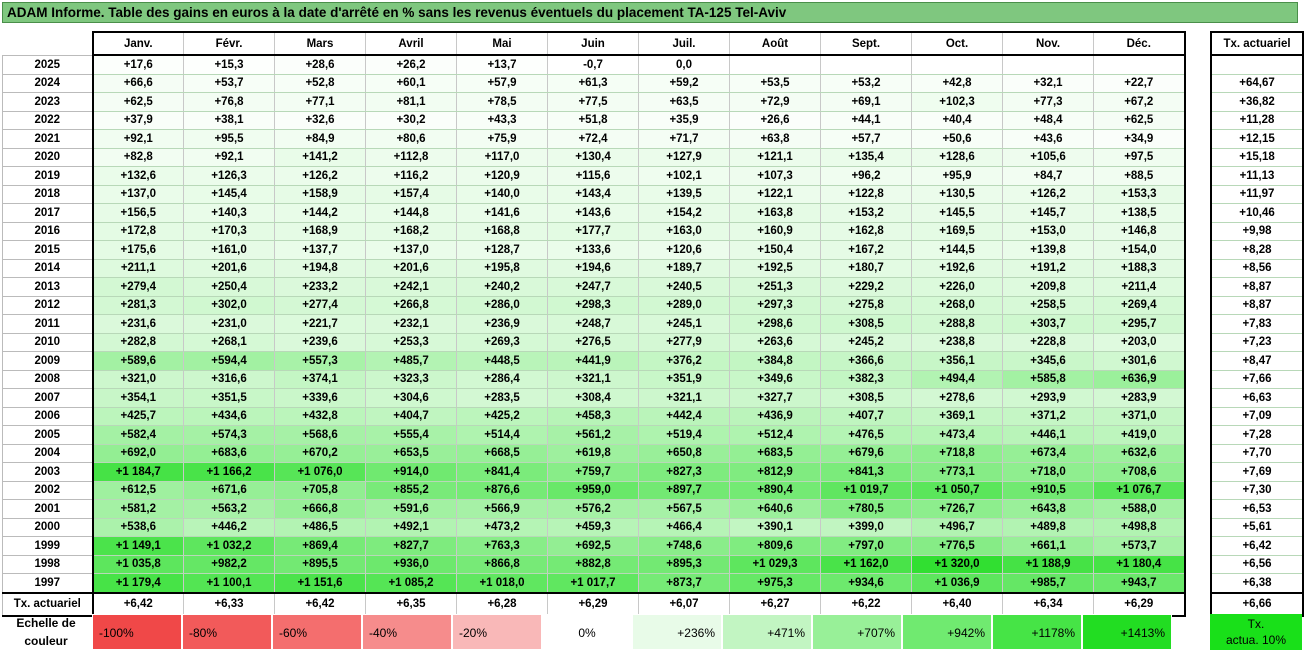 The width and height of the screenshot is (1305, 652). Describe the element at coordinates (1127, 632) in the screenshot. I see `legend-swatch: +1413%` at that location.